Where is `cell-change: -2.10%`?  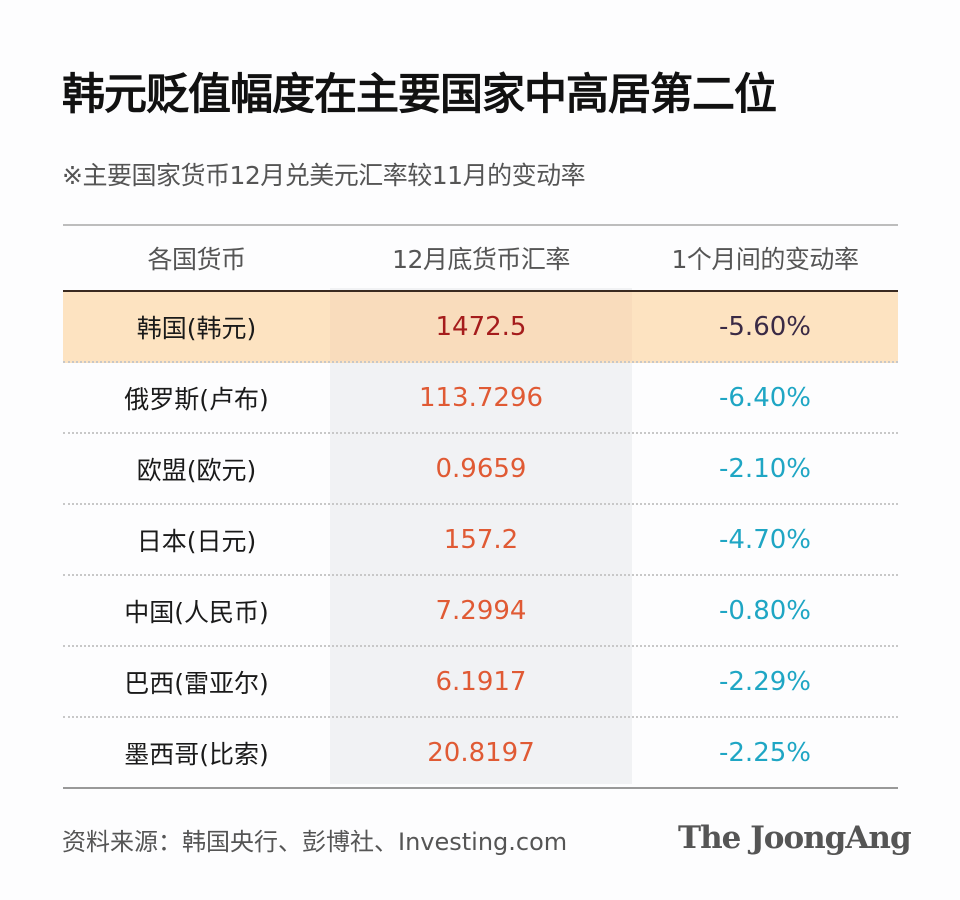 cell-change: -2.10% is located at coordinates (765, 468).